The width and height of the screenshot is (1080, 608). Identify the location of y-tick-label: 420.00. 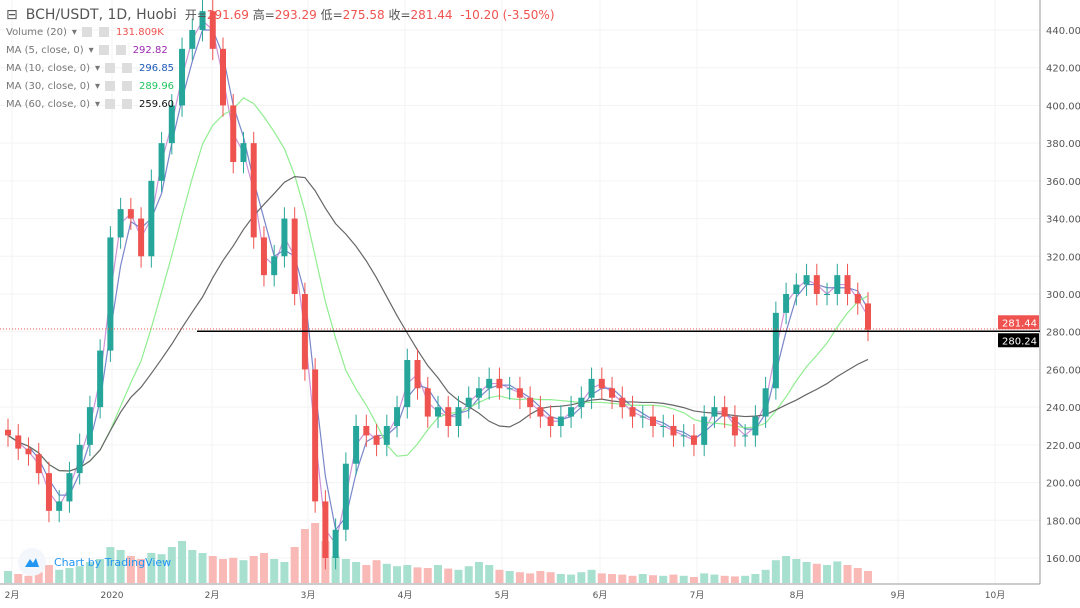
(1063, 69).